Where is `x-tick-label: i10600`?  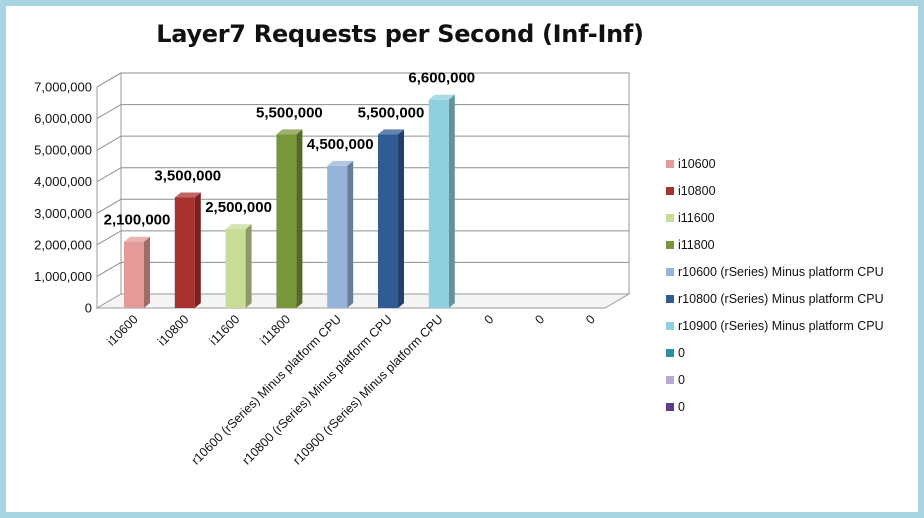
x-tick-label: i10600 is located at coordinates (122, 330).